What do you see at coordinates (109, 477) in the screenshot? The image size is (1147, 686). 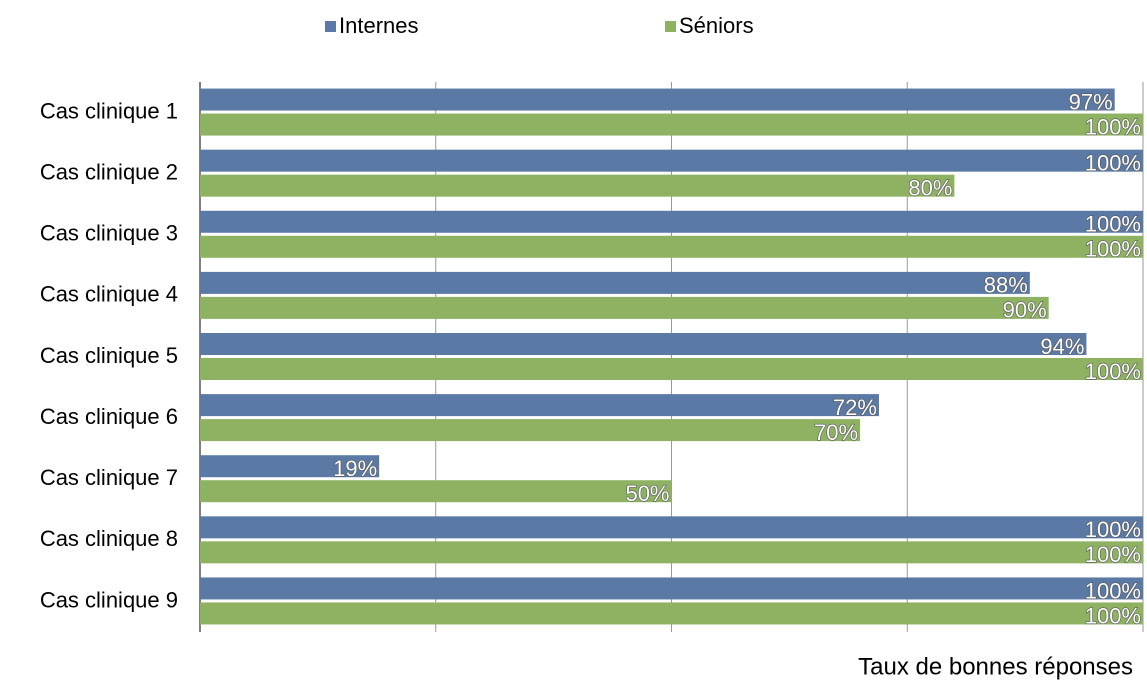 I see `y-tick-label: Cas clinique 7` at bounding box center [109, 477].